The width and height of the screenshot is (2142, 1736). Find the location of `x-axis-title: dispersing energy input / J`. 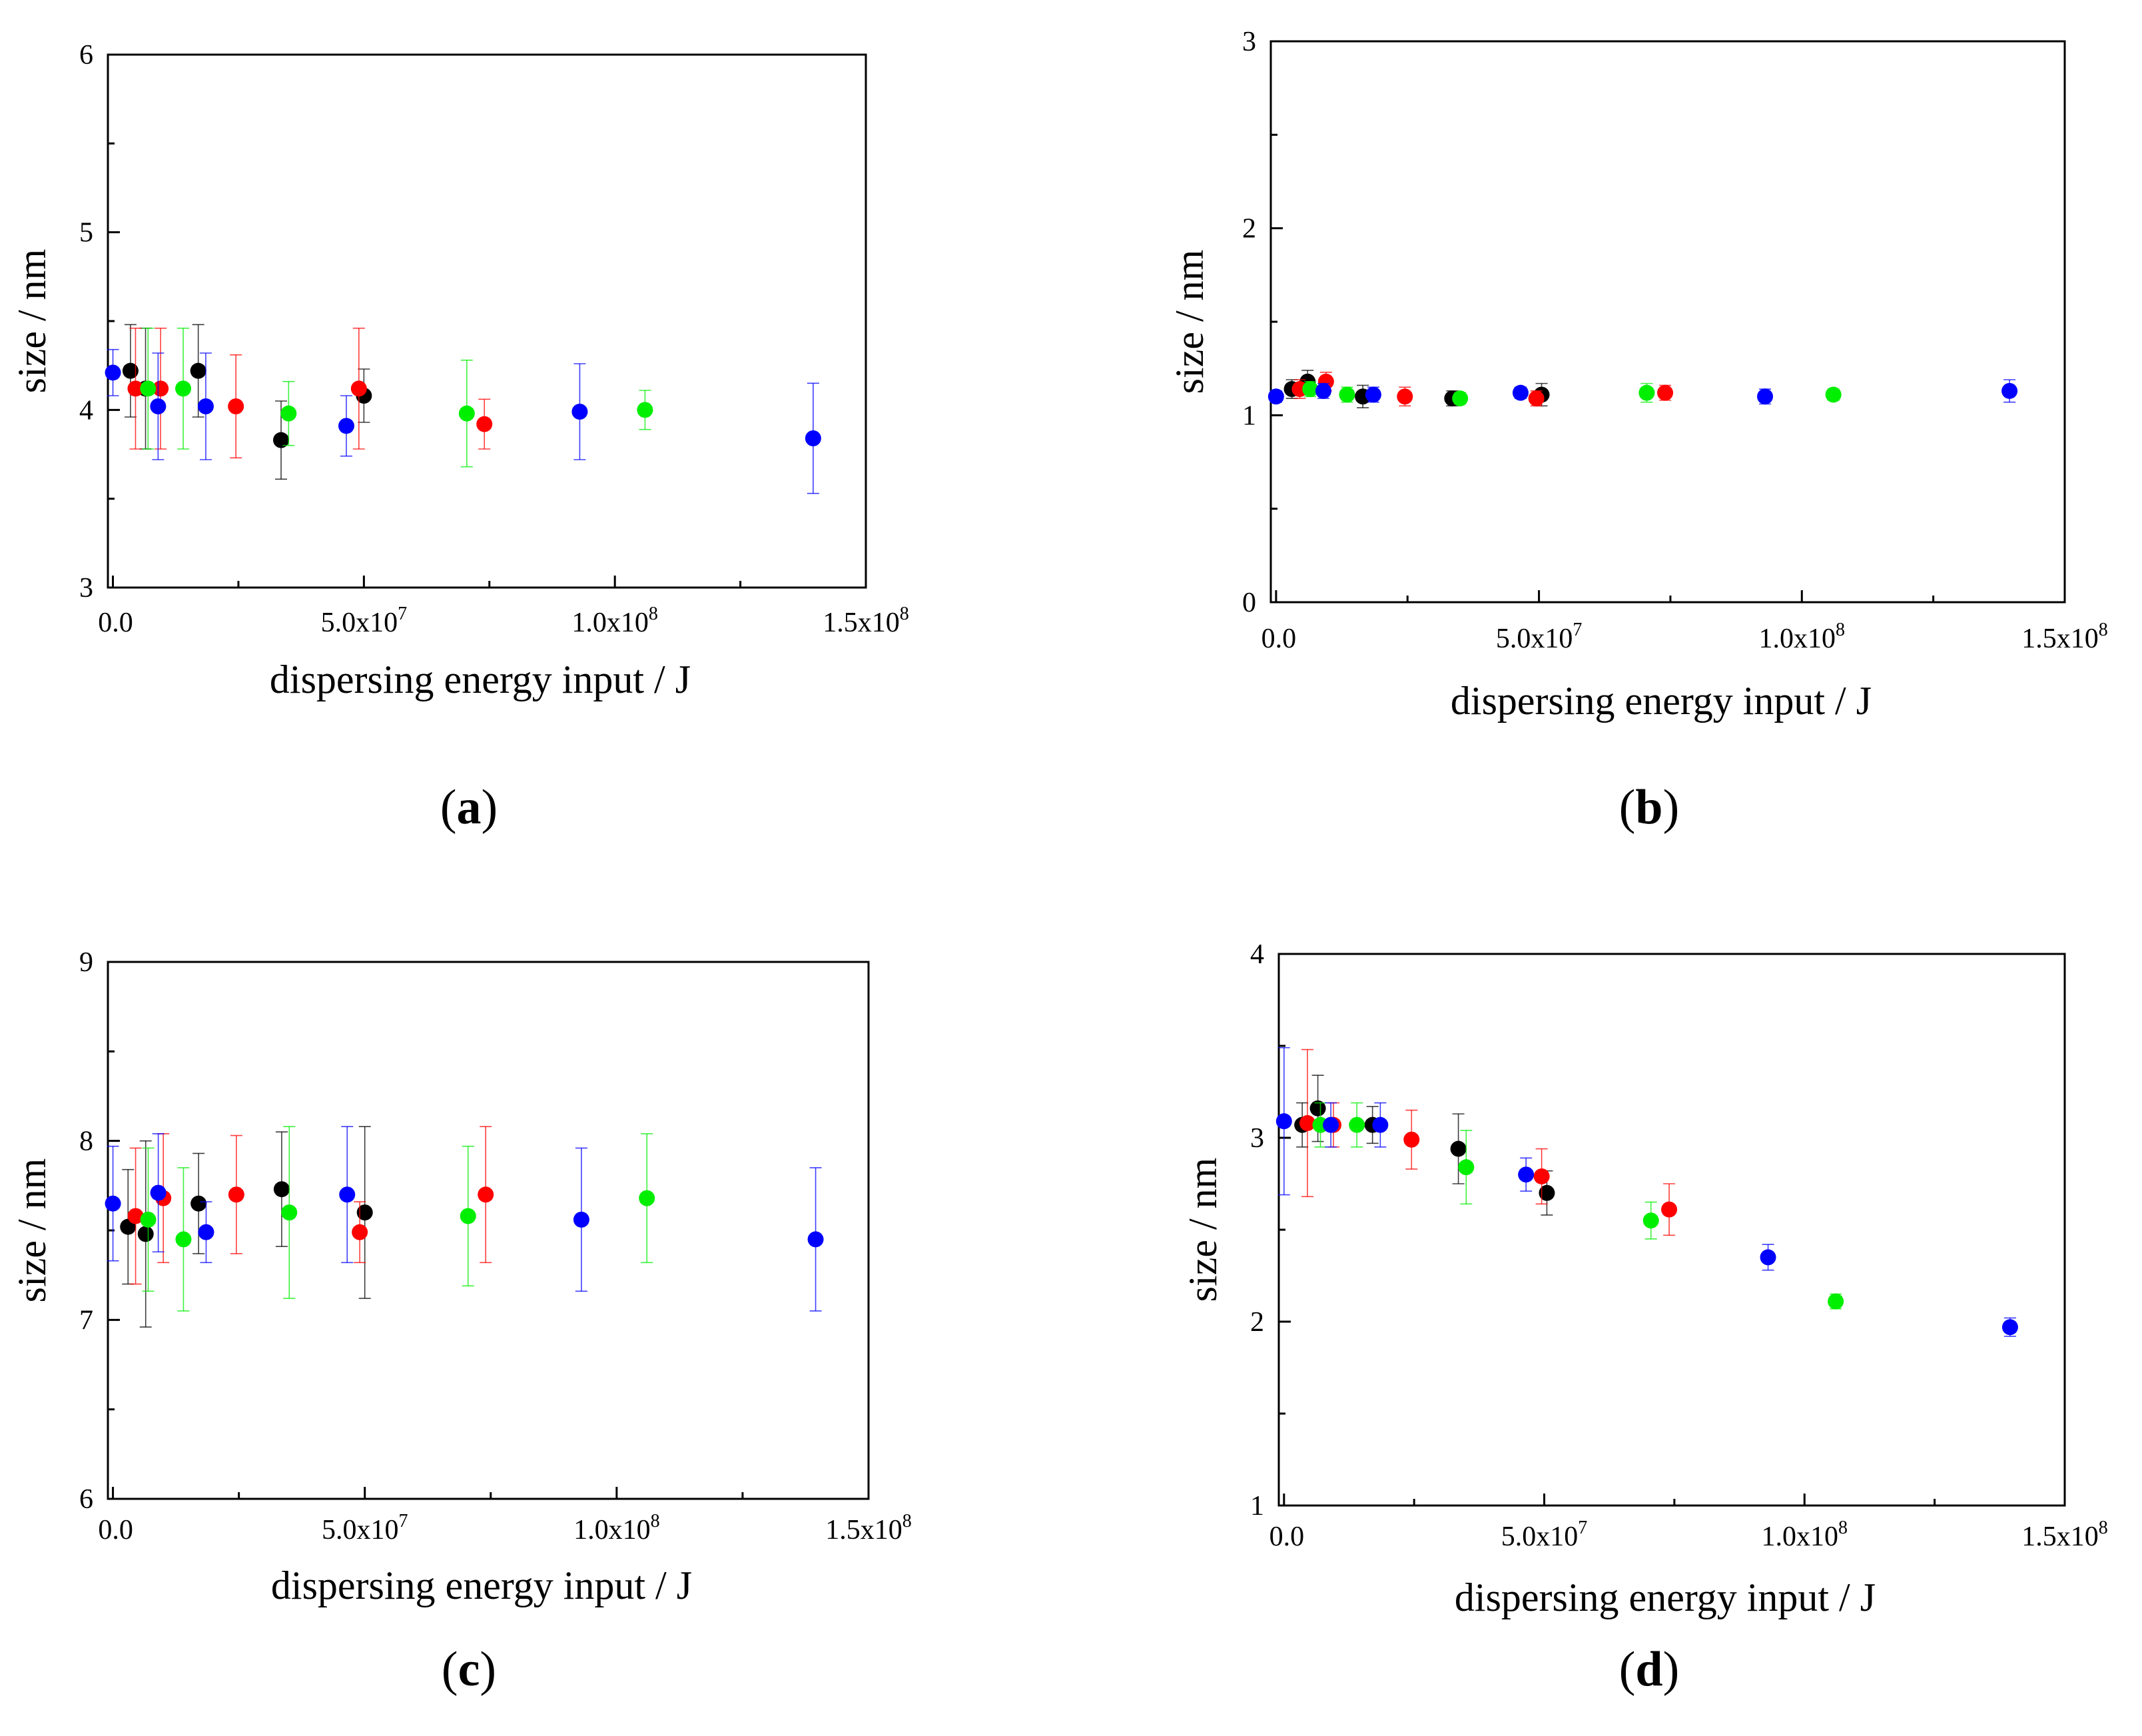

x-axis-title: dispersing energy input / J is located at coordinates (481, 1585).